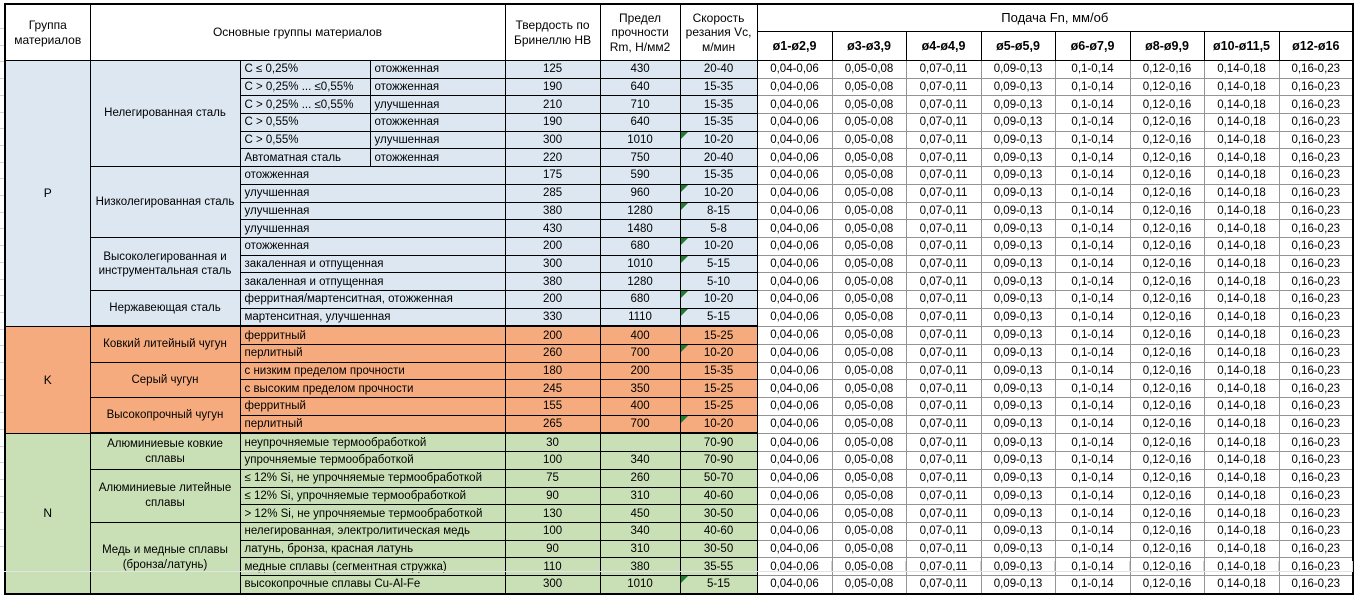 Image resolution: width=1356 pixels, height=595 pixels. What do you see at coordinates (640, 69) in the screenshot?
I see `cell-strength-rm: 430` at bounding box center [640, 69].